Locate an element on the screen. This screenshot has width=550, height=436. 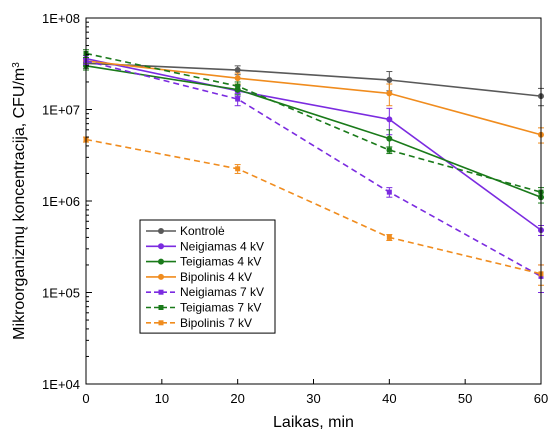
legend-label-teigiamas-7-kv: Teigiamas 7 kV is located at coordinates (220, 308).